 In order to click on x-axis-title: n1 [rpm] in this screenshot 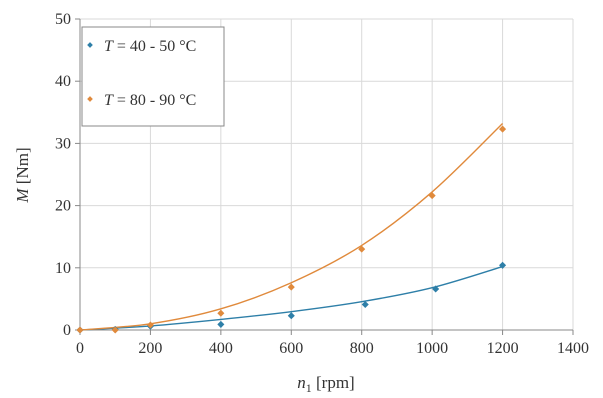, I will do `click(325, 384)`.